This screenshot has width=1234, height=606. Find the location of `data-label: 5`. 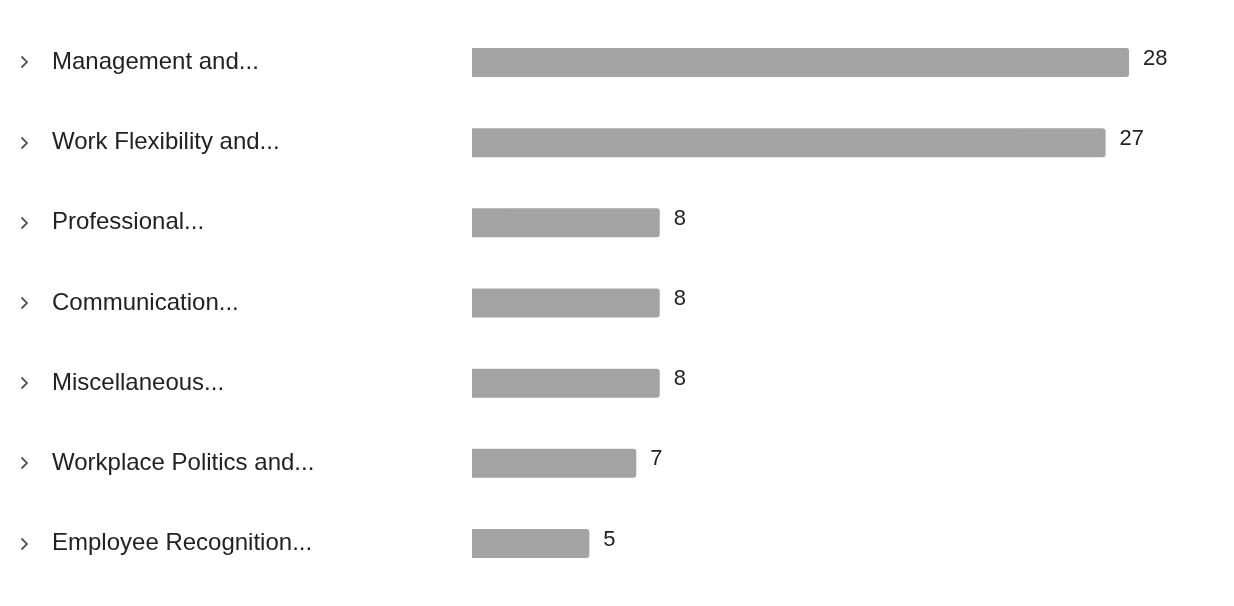

data-label: 5 is located at coordinates (609, 538).